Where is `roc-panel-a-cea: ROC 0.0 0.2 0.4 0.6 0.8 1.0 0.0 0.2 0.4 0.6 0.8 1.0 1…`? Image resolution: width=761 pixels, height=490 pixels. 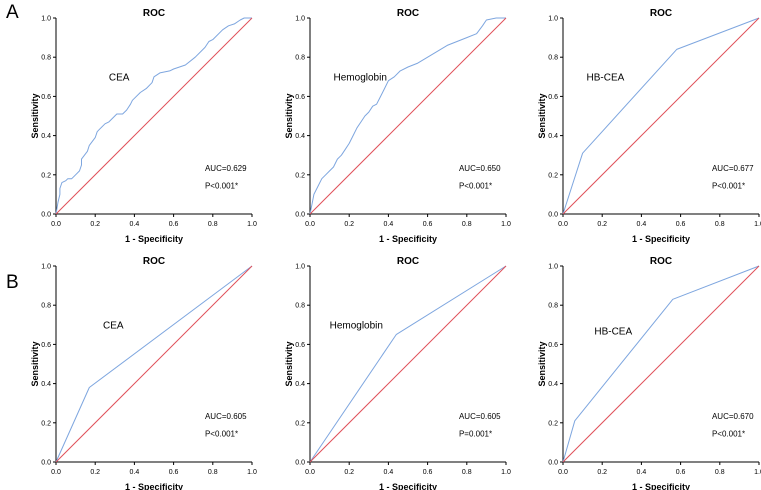
roc-panel-a-cea: ROC 0.0 0.2 0.4 0.6 0.8 1.0 0.0 0.2 0.4 0.6 0.8 1.0 1… is located at coordinates (143, 125).